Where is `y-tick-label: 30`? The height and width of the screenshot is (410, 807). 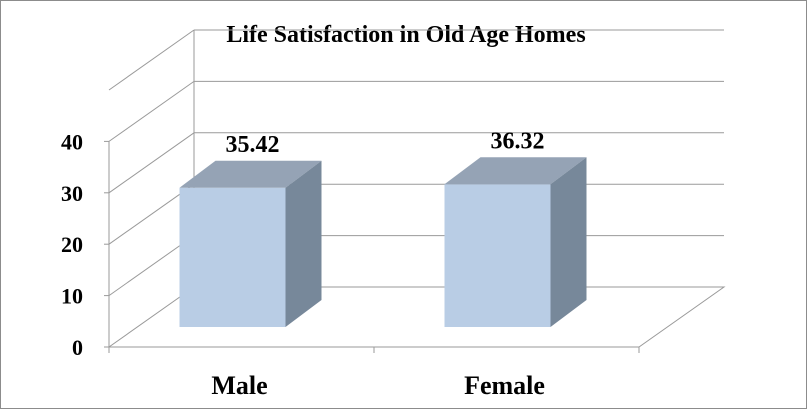
y-tick-label: 30 is located at coordinates (72, 193).